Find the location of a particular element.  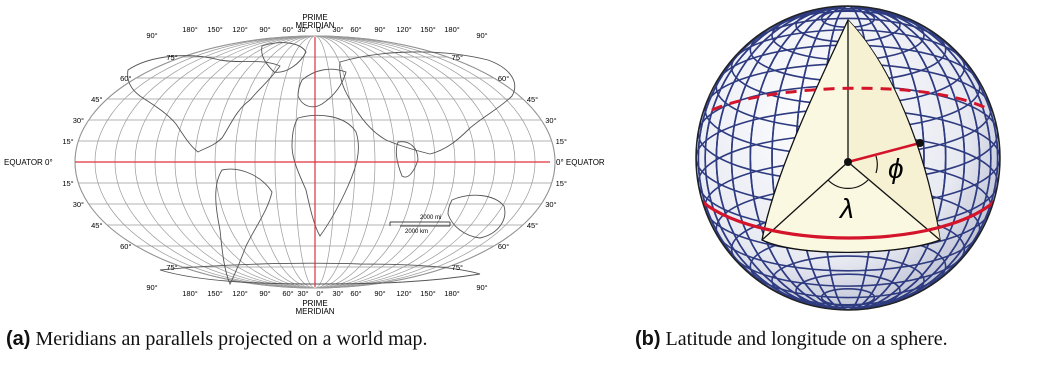

australia-outline is located at coordinates (476, 216).